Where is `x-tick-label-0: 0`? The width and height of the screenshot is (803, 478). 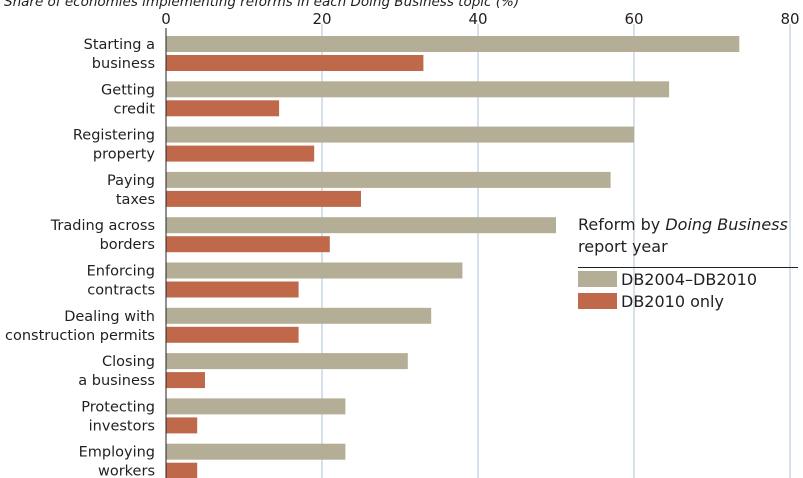
x-tick-label-0: 0 is located at coordinates (166, 19).